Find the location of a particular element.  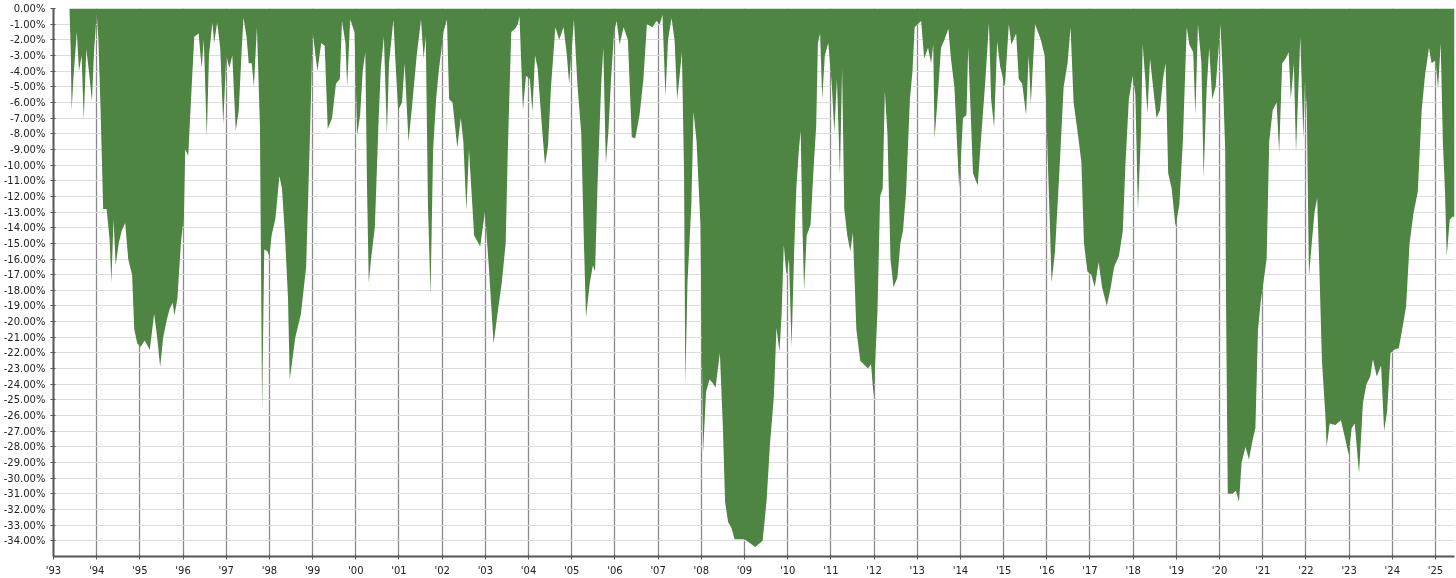

x-tick-label: '05 is located at coordinates (572, 570).